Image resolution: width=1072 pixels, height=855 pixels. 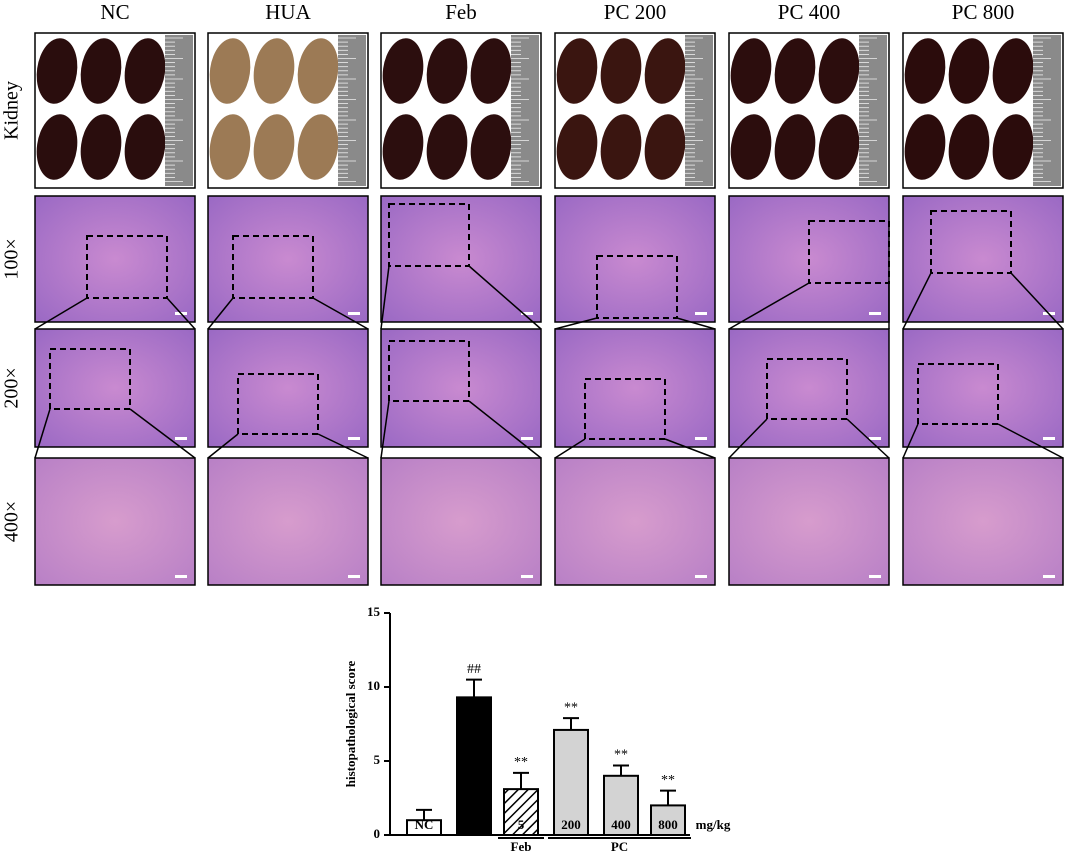 What do you see at coordinates (12, 110) in the screenshot?
I see `row-label: Kidney` at bounding box center [12, 110].